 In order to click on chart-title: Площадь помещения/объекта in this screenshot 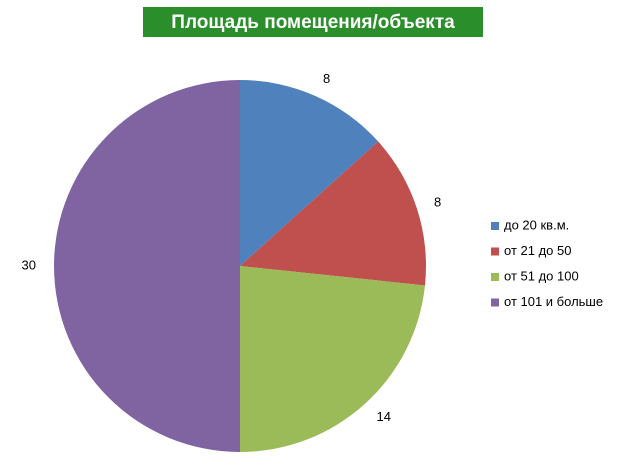, I will do `click(313, 22)`.